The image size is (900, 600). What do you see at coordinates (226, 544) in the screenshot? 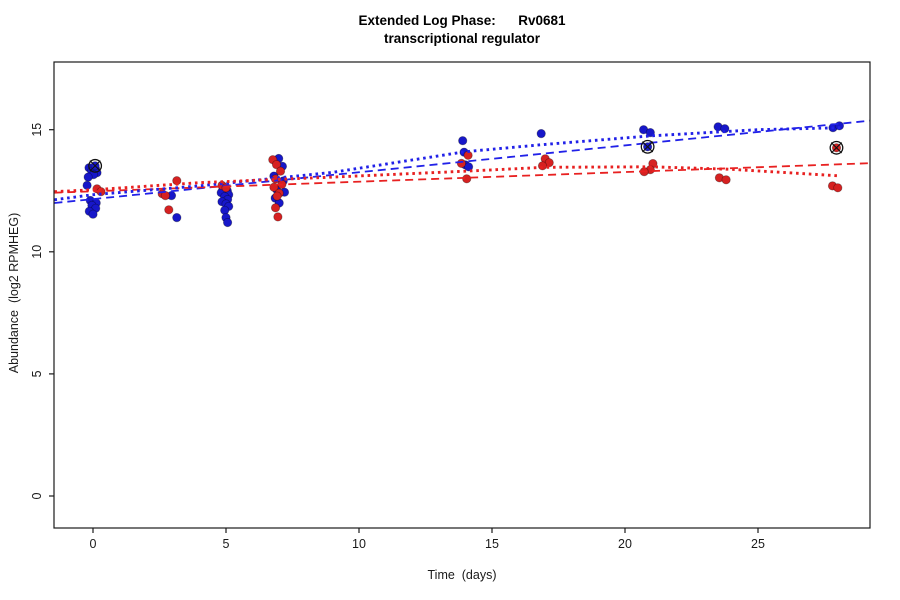
I see `x-axis-tick-label: 5` at bounding box center [226, 544].